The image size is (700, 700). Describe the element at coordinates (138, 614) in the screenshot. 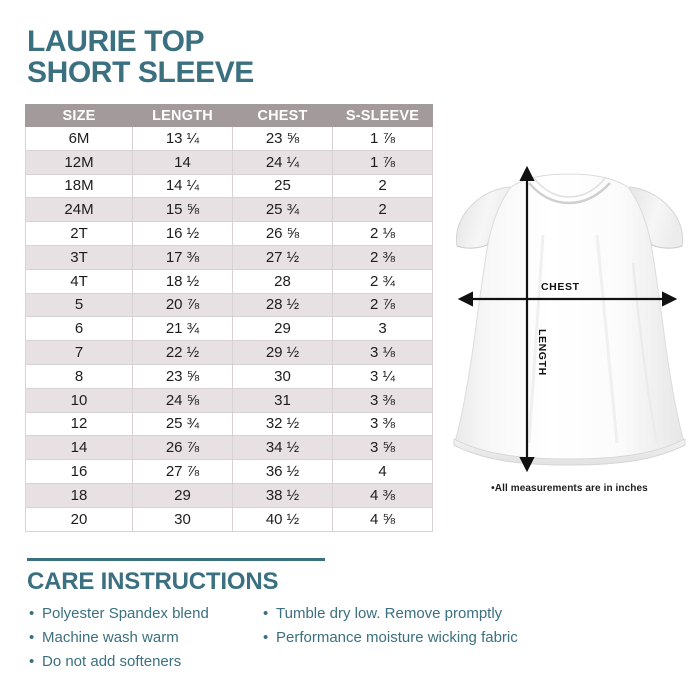

I see `care-item: Polyester Spandex blend` at that location.